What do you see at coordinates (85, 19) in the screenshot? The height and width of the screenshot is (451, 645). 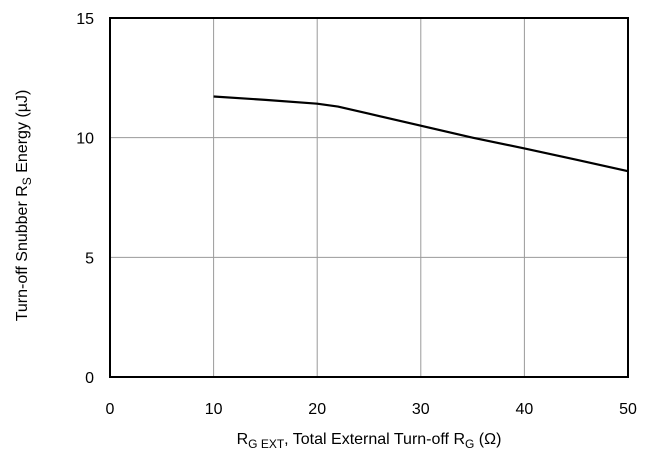 I see `y-tick-label: 15` at bounding box center [85, 19].